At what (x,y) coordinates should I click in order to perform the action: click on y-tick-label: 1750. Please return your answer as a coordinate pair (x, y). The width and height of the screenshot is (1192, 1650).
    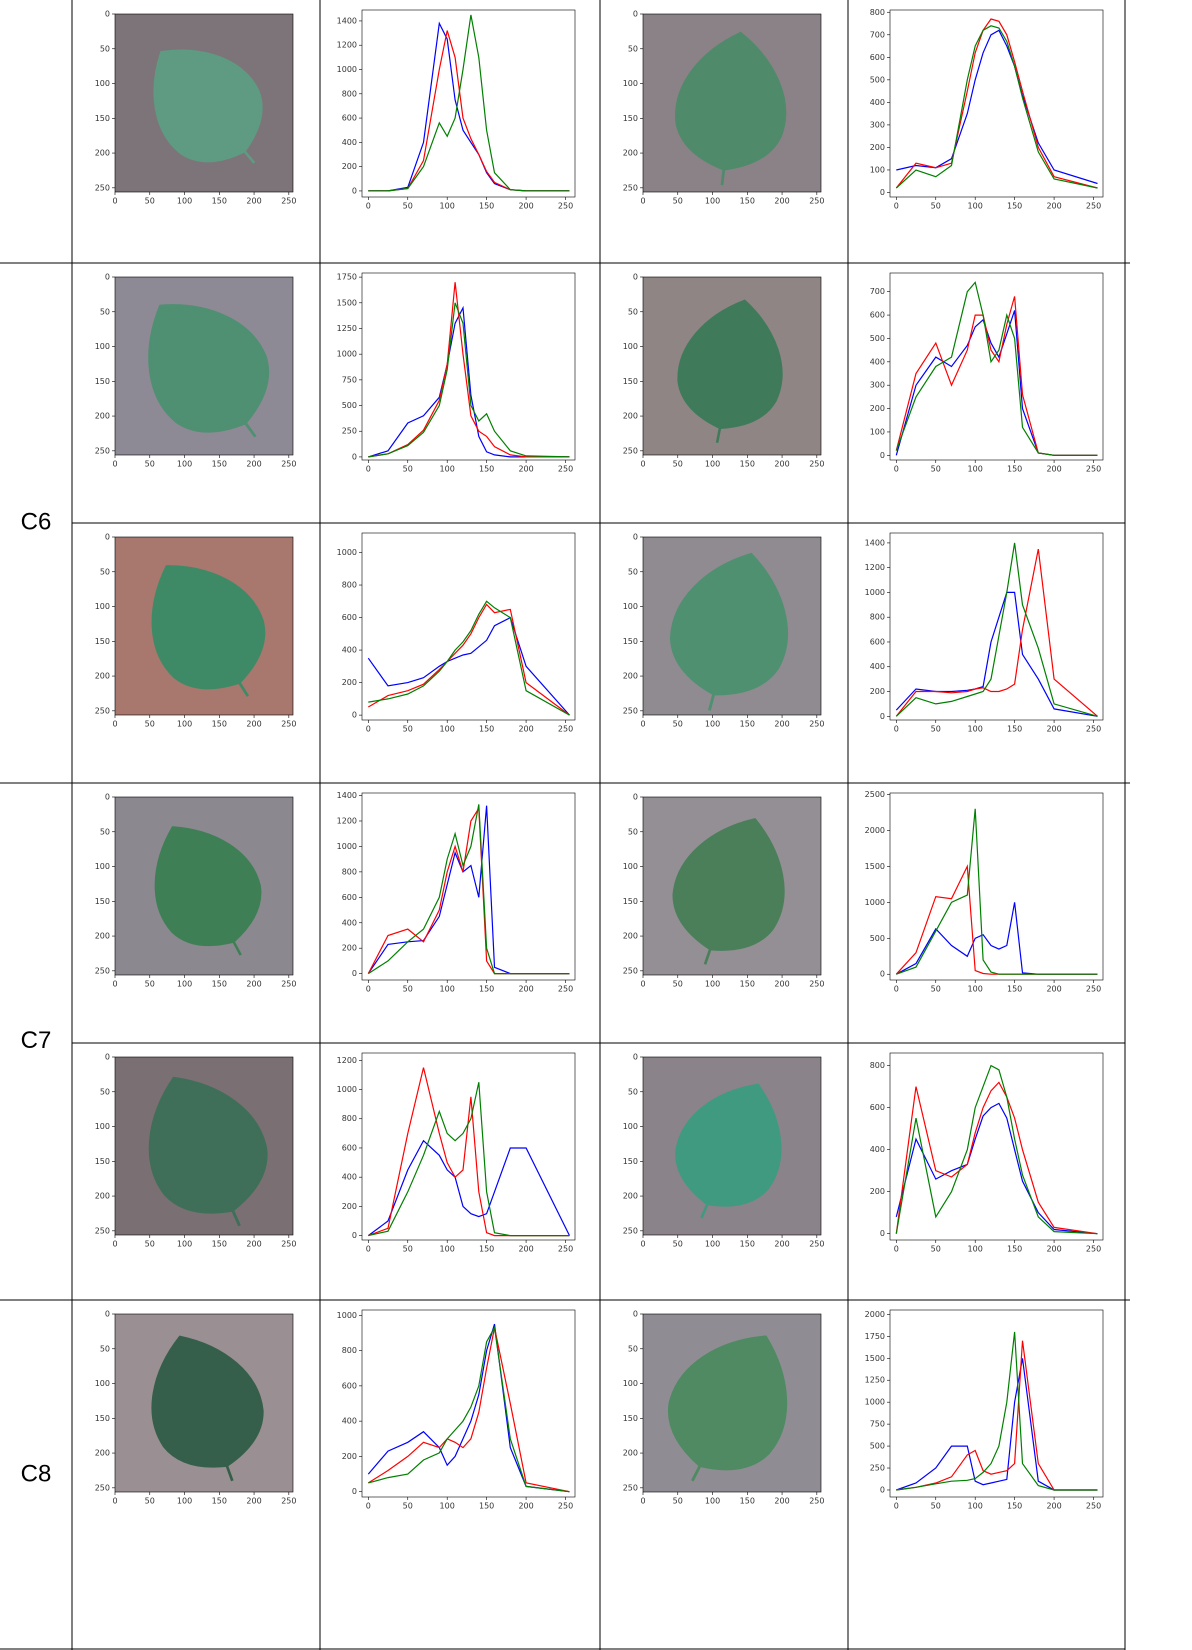
    Looking at the image, I should click on (347, 277).